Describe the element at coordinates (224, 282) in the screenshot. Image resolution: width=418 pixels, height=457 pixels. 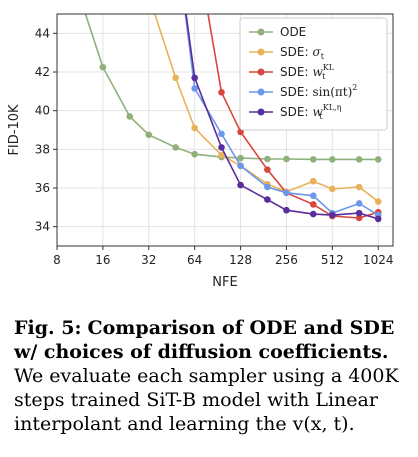
I see `x-axis-label: NFE` at that location.